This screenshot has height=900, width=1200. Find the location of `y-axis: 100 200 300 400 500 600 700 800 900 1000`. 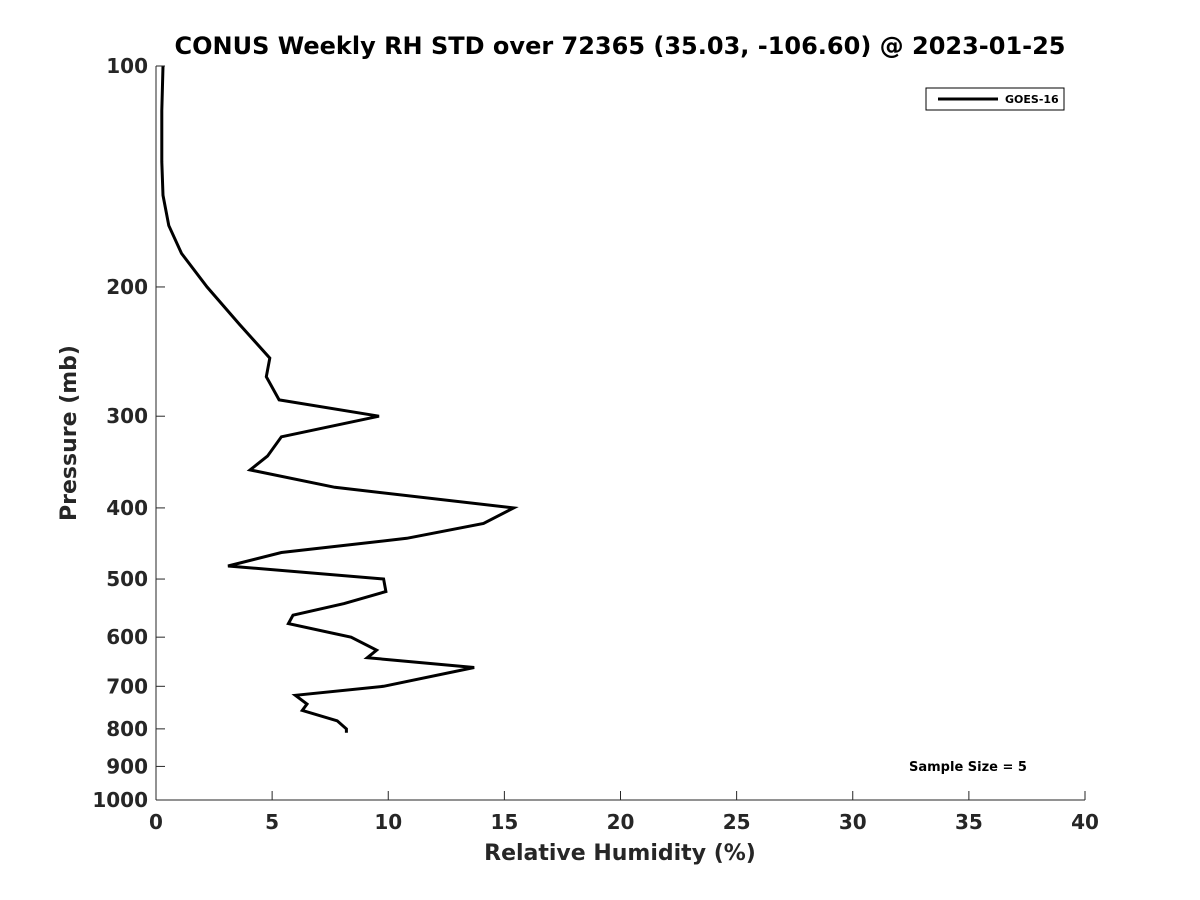

y-axis: 100 200 300 400 500 600 700 800 900 1000 is located at coordinates (128, 433).